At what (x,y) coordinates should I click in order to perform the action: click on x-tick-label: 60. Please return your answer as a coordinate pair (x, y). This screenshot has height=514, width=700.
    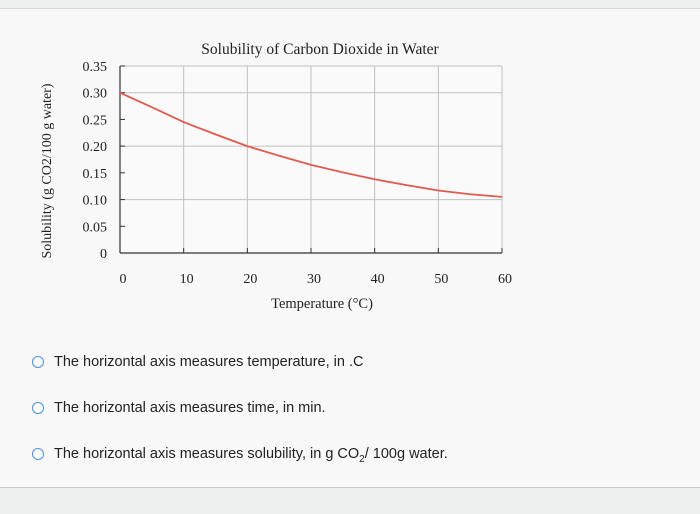
    Looking at the image, I should click on (505, 279).